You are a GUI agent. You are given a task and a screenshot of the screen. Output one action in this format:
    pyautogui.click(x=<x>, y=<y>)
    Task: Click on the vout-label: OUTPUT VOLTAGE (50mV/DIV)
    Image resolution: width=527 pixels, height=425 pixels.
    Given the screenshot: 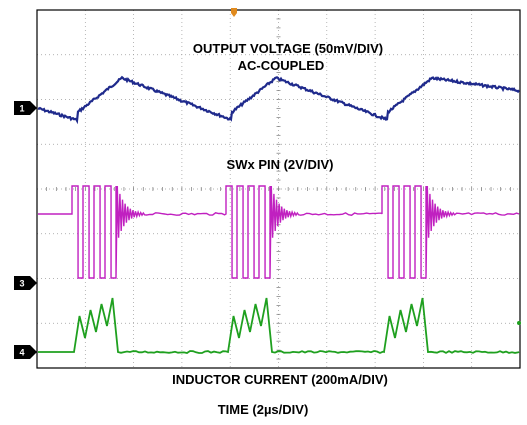 What is the action you would take?
    pyautogui.click(x=288, y=48)
    